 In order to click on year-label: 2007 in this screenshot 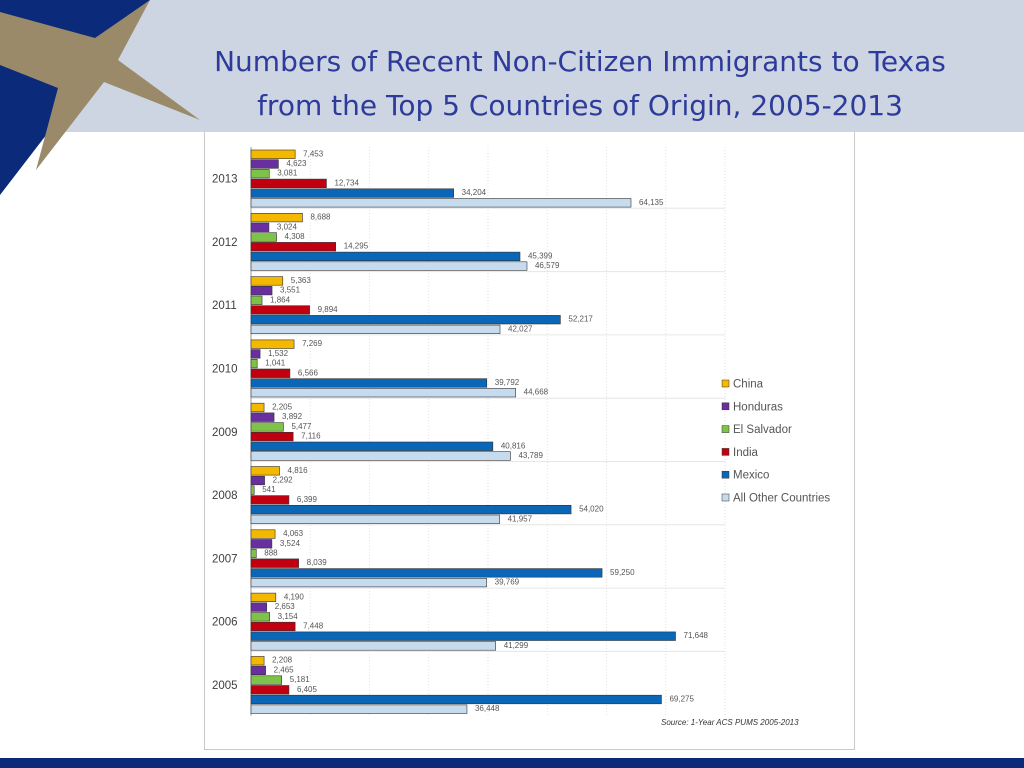, I will do `click(225, 559)`.